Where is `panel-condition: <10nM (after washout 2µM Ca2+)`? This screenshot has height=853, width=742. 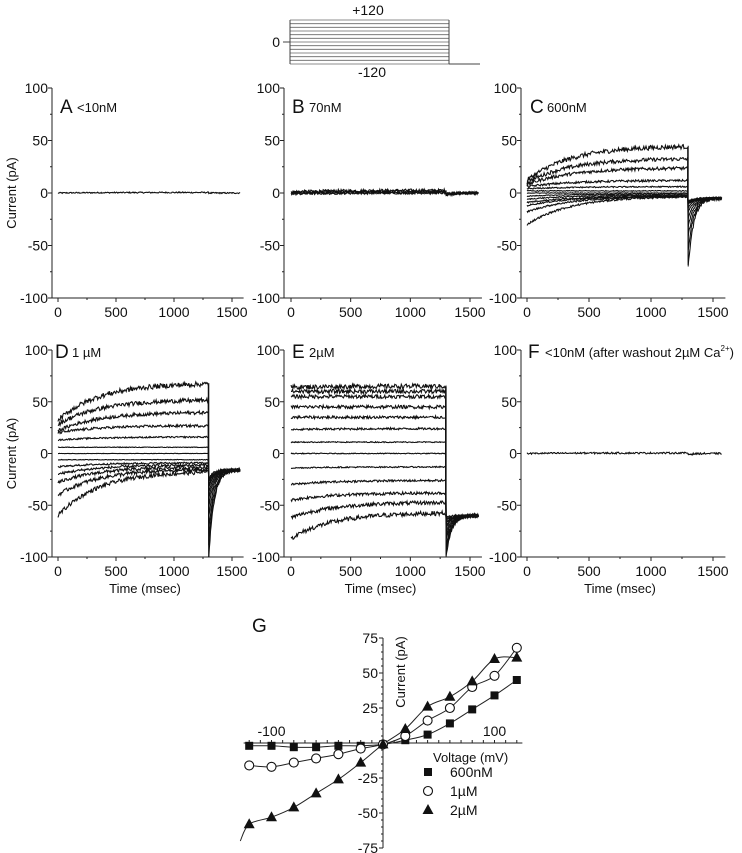
panel-condition: <10nM (after washout 2µM Ca2+) is located at coordinates (639, 352).